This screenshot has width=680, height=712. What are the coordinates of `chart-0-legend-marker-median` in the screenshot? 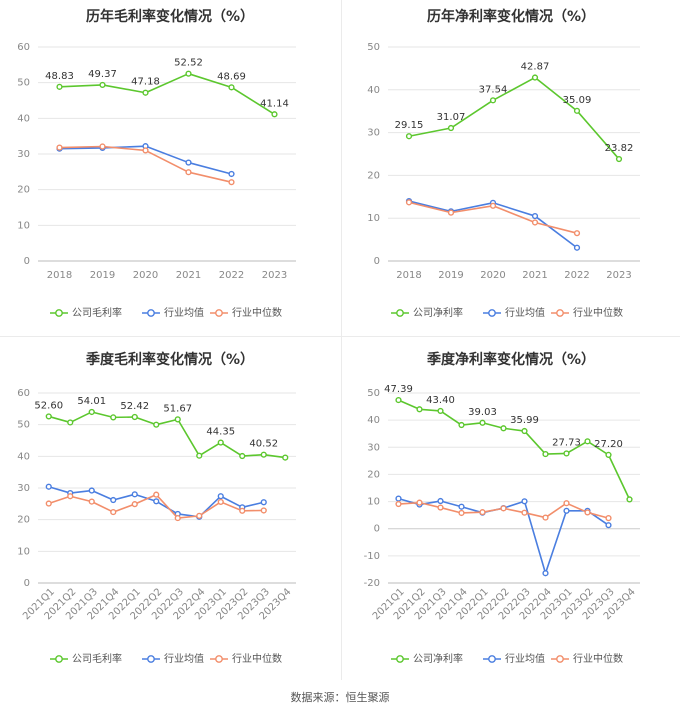 It's located at (219, 313).